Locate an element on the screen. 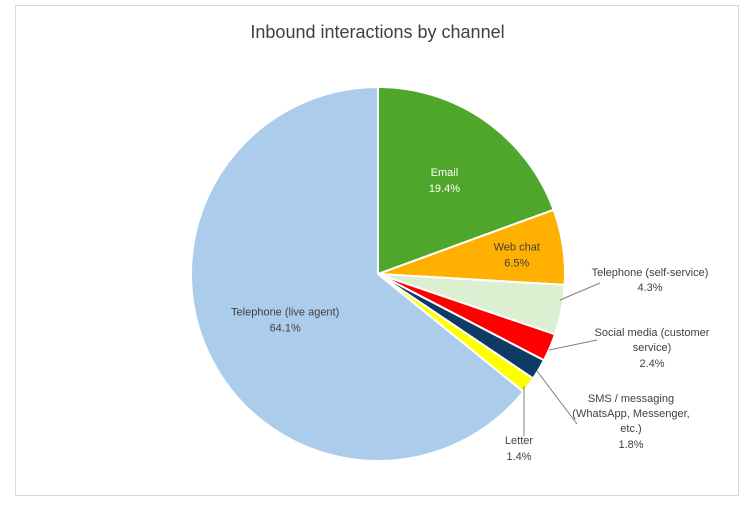 Image resolution: width=755 pixels, height=516 pixels. slice-label: Web chat 6.5% is located at coordinates (517, 256).